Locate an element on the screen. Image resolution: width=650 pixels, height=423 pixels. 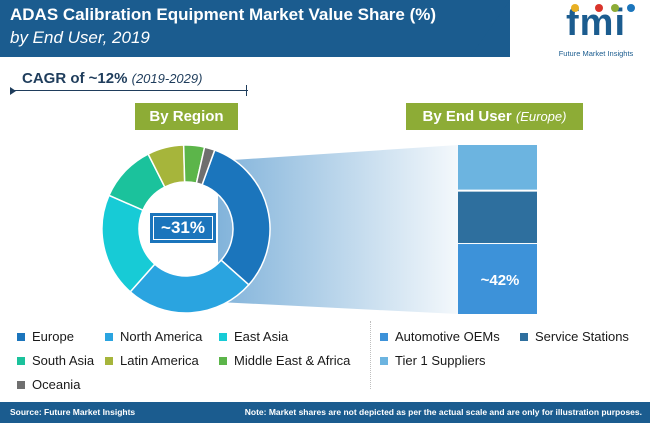
cagr-underline is located at coordinates (130, 90).